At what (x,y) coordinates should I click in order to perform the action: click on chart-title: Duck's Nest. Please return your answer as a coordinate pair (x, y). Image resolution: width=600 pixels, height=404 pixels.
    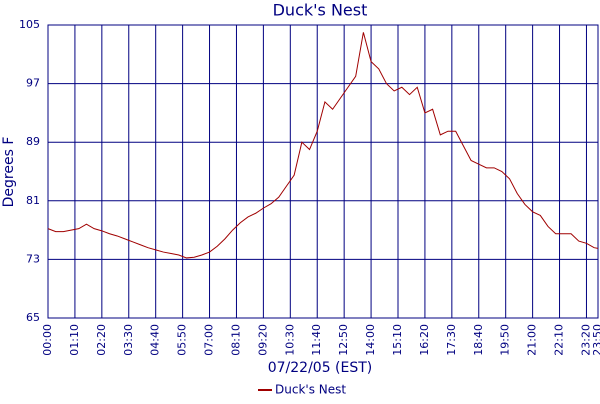
    Looking at the image, I should click on (320, 10).